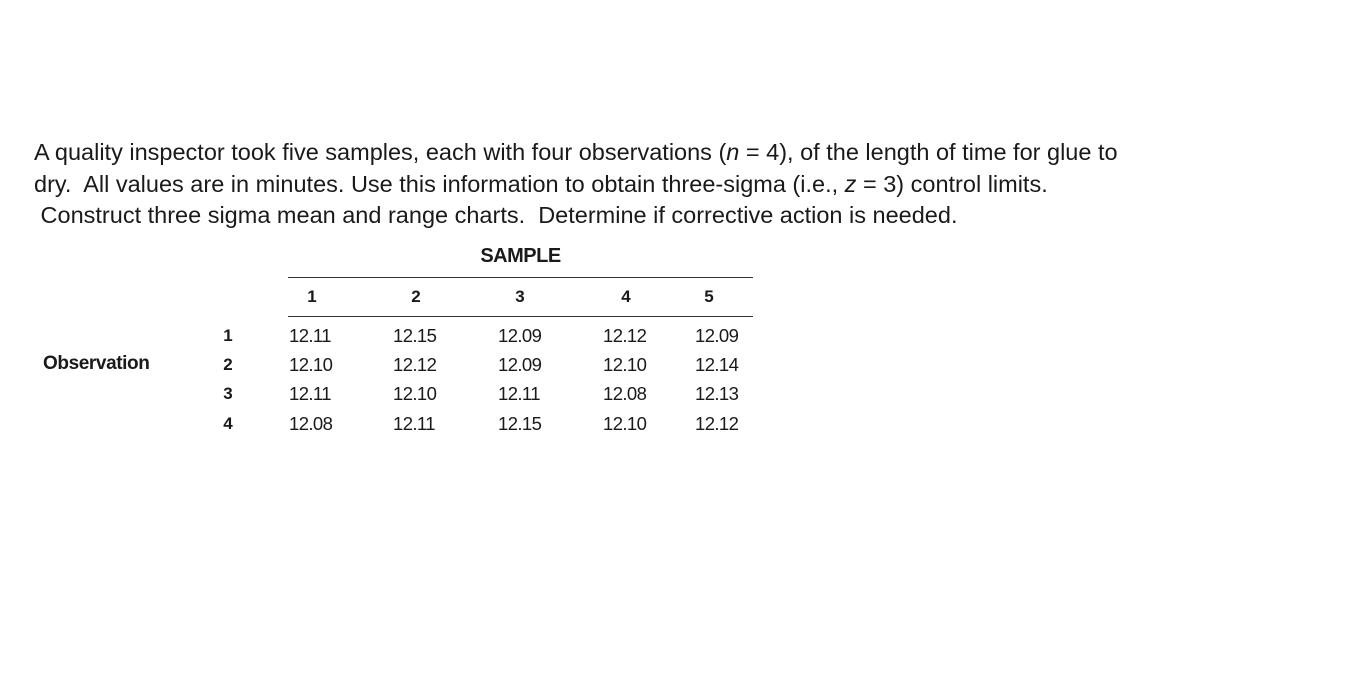 This screenshot has height=674, width=1353. What do you see at coordinates (952, 183) in the screenshot?
I see `problem-line-2-end: = 3) control limits.` at bounding box center [952, 183].